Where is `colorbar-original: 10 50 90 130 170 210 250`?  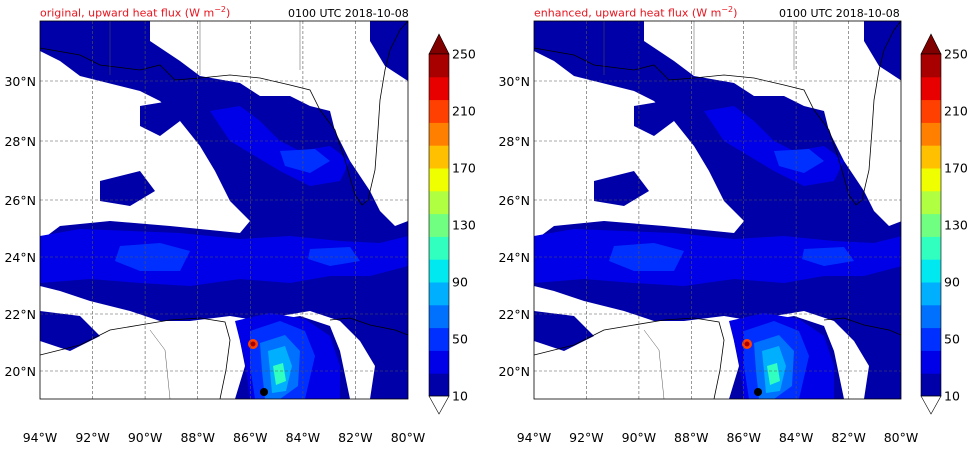
colorbar-original: 10 50 90 130 170 210 250 is located at coordinates (452, 224).